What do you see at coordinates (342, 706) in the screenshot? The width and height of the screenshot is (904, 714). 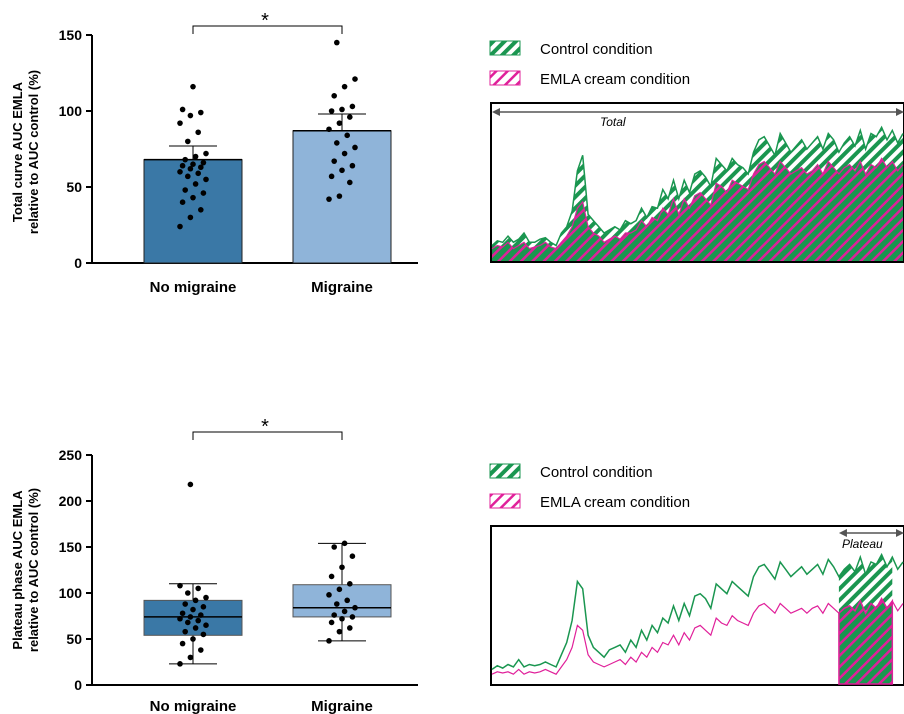 I see `x-label-migraine: Migraine` at bounding box center [342, 706].